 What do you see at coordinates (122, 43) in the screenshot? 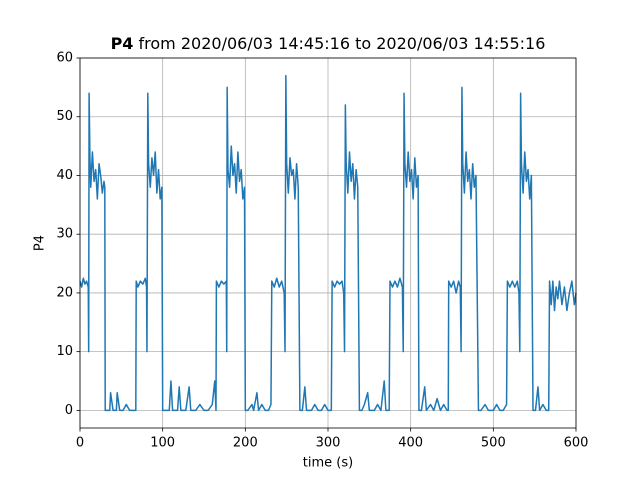
I see `title-bold: P4` at bounding box center [122, 43].